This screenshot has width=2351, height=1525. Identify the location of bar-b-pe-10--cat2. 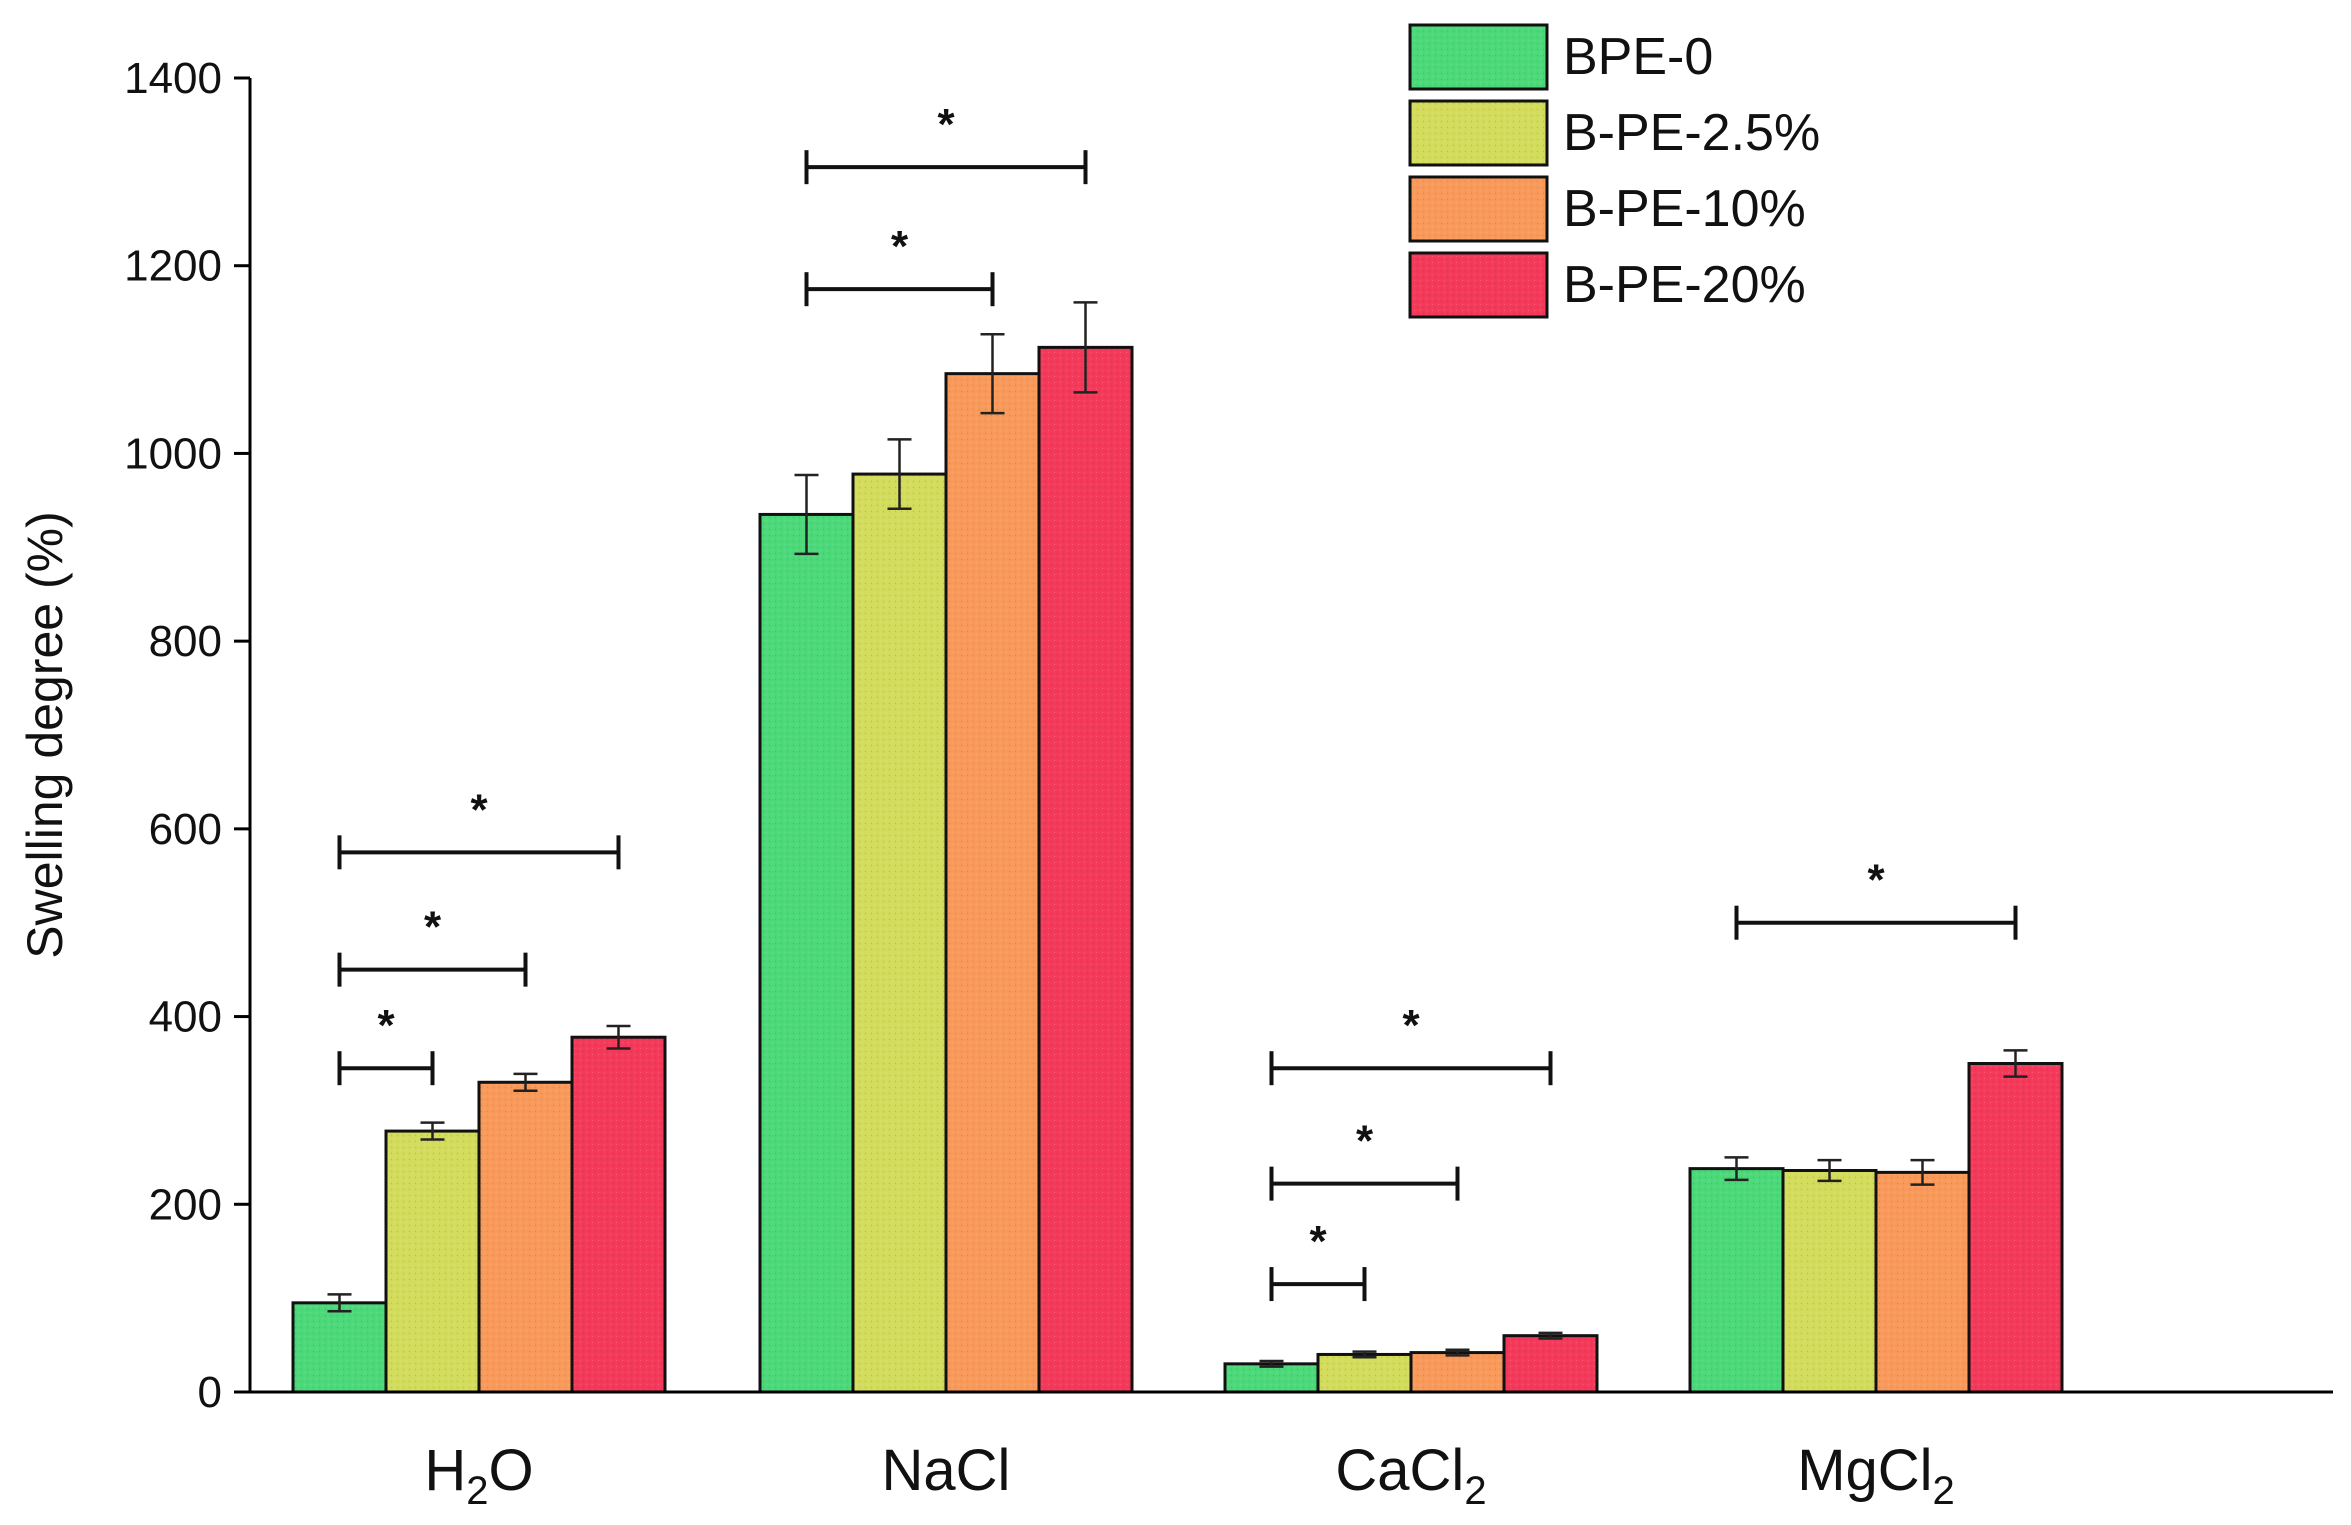
(1457, 1372).